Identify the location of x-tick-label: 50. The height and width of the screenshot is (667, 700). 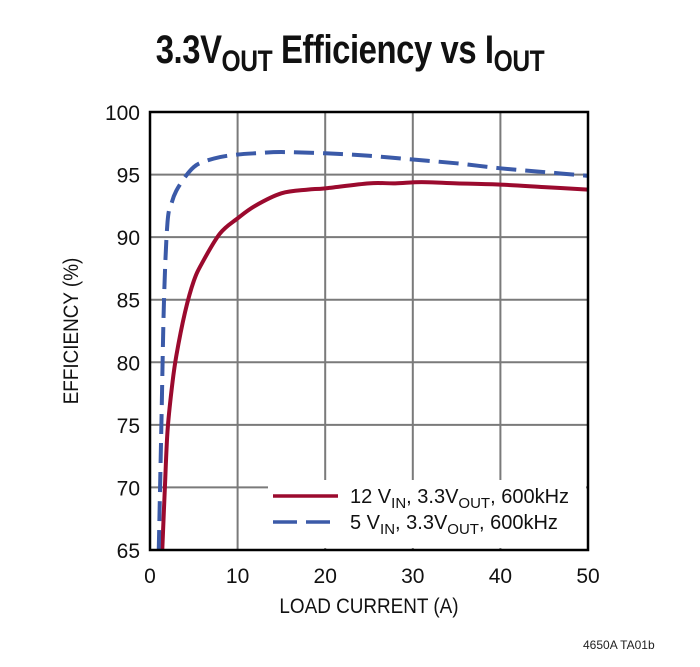
(587, 576).